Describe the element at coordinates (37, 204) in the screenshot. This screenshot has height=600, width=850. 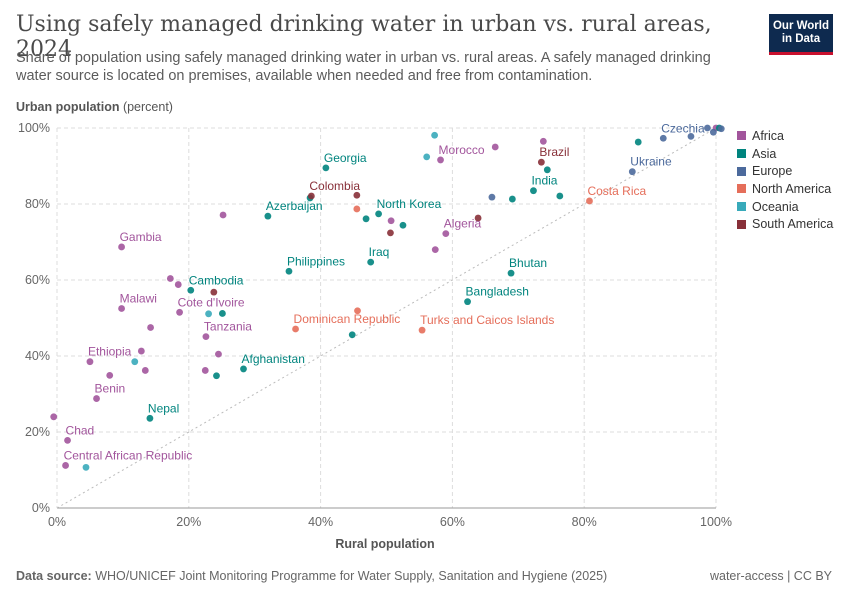
I see `y-tick-label: 80%` at that location.